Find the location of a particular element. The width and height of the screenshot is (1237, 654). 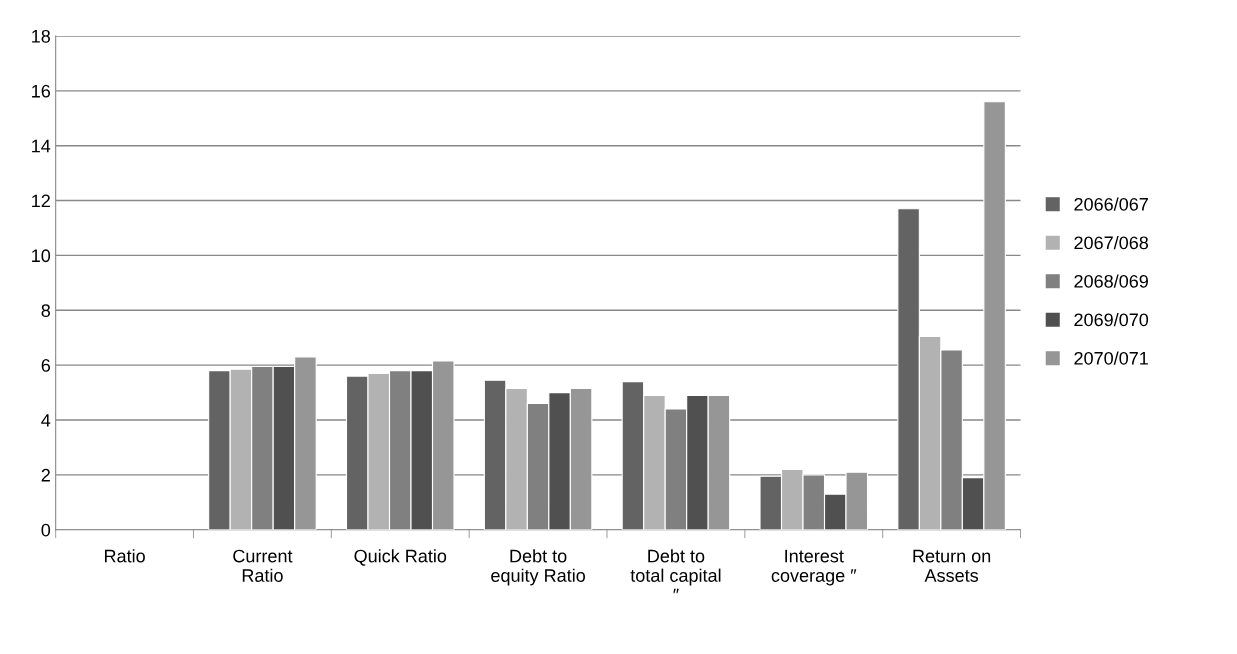

x-tick-label: Debt to total capital ″ is located at coordinates (675, 571).